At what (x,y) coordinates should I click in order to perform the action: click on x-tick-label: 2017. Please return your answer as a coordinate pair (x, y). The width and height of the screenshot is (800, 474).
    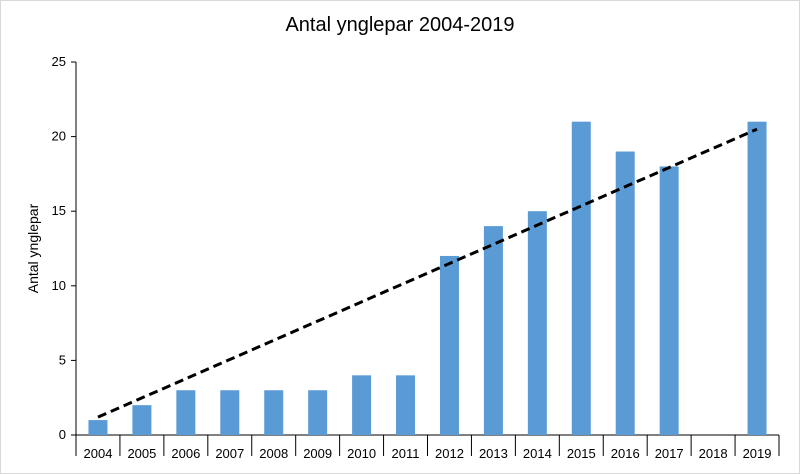
    Looking at the image, I should click on (669, 453).